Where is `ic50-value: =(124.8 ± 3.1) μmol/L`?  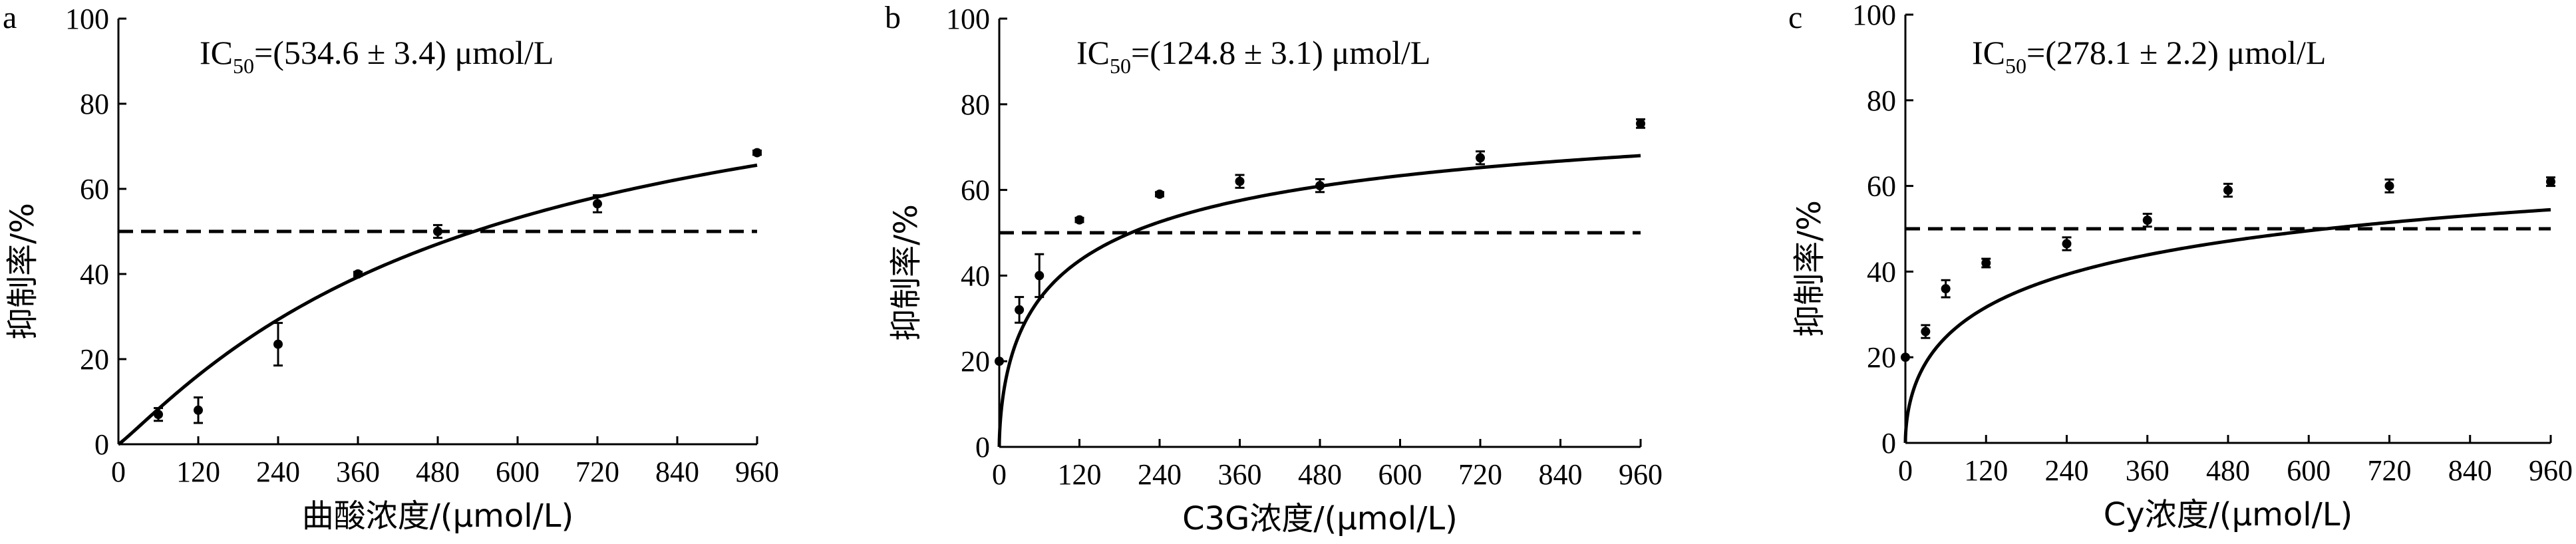 ic50-value: =(124.8 ± 3.1) μmol/L is located at coordinates (1280, 52).